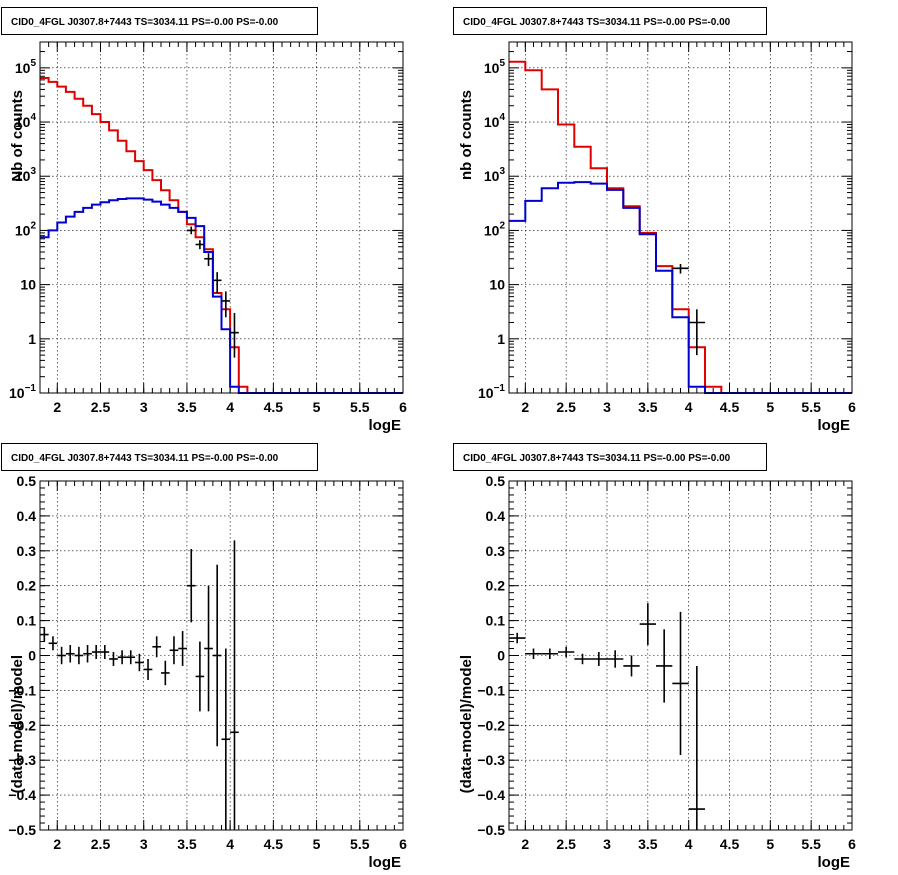  I want to click on y-tick-label: 0, so click(32, 656).